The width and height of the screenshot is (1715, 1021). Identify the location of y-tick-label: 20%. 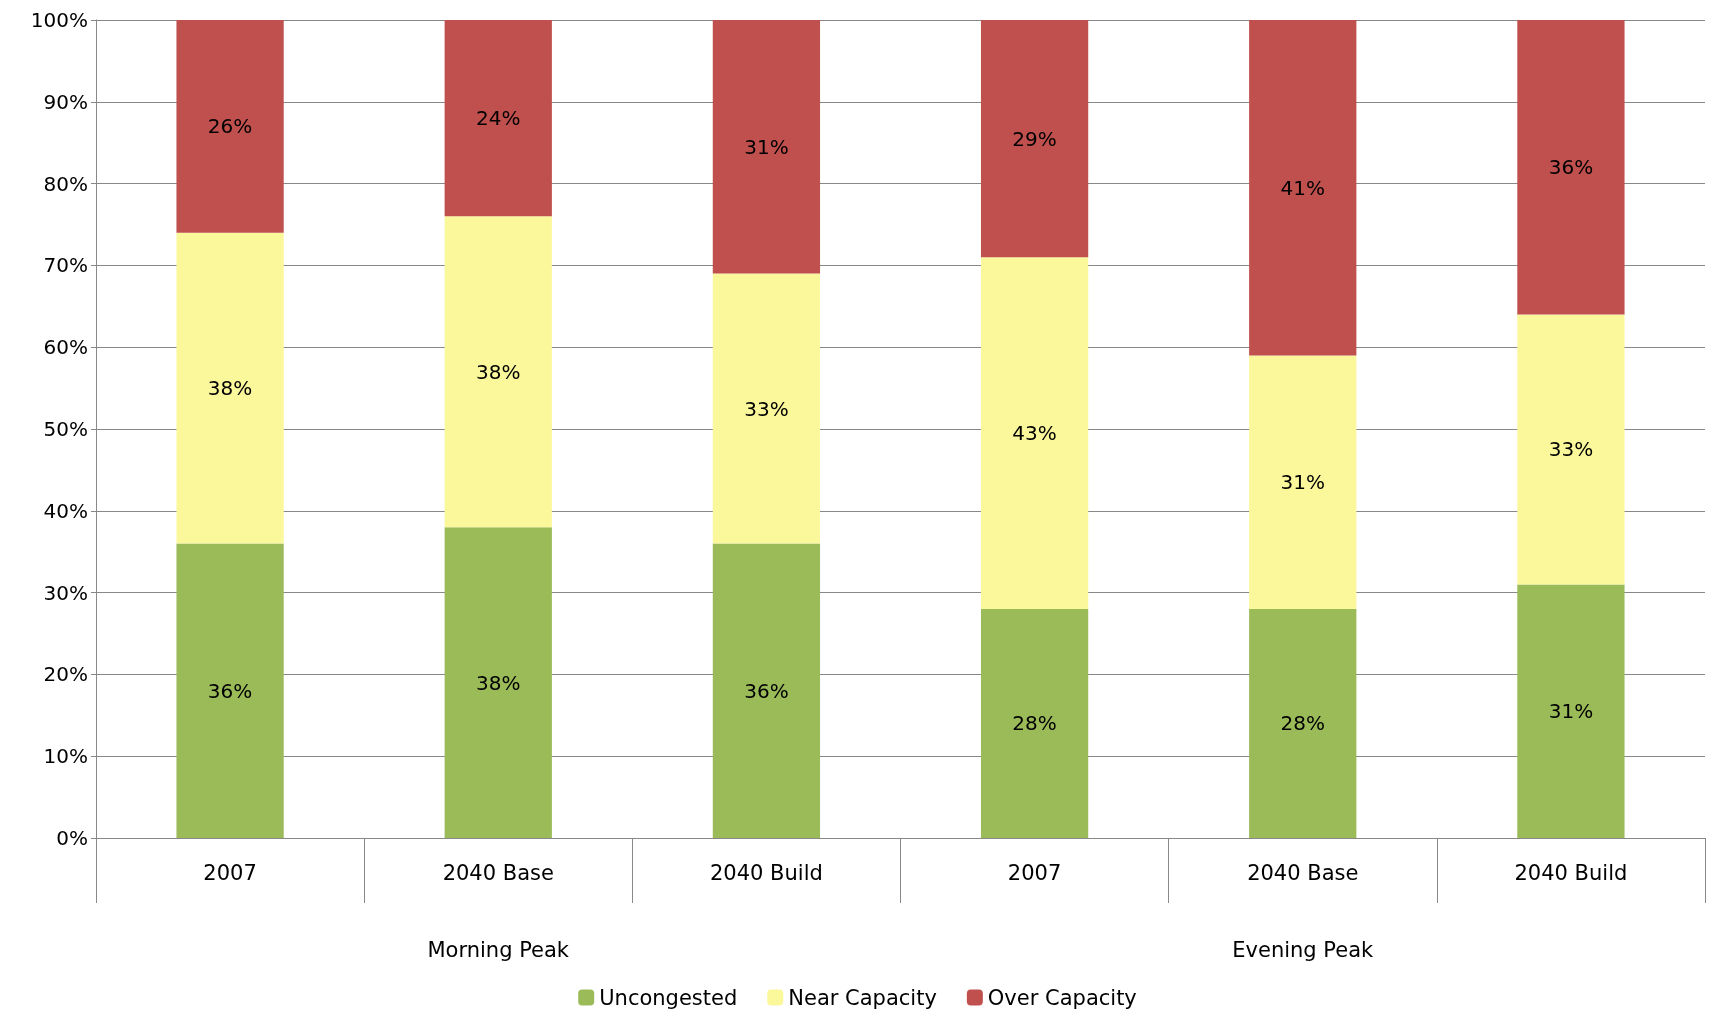
(65, 674).